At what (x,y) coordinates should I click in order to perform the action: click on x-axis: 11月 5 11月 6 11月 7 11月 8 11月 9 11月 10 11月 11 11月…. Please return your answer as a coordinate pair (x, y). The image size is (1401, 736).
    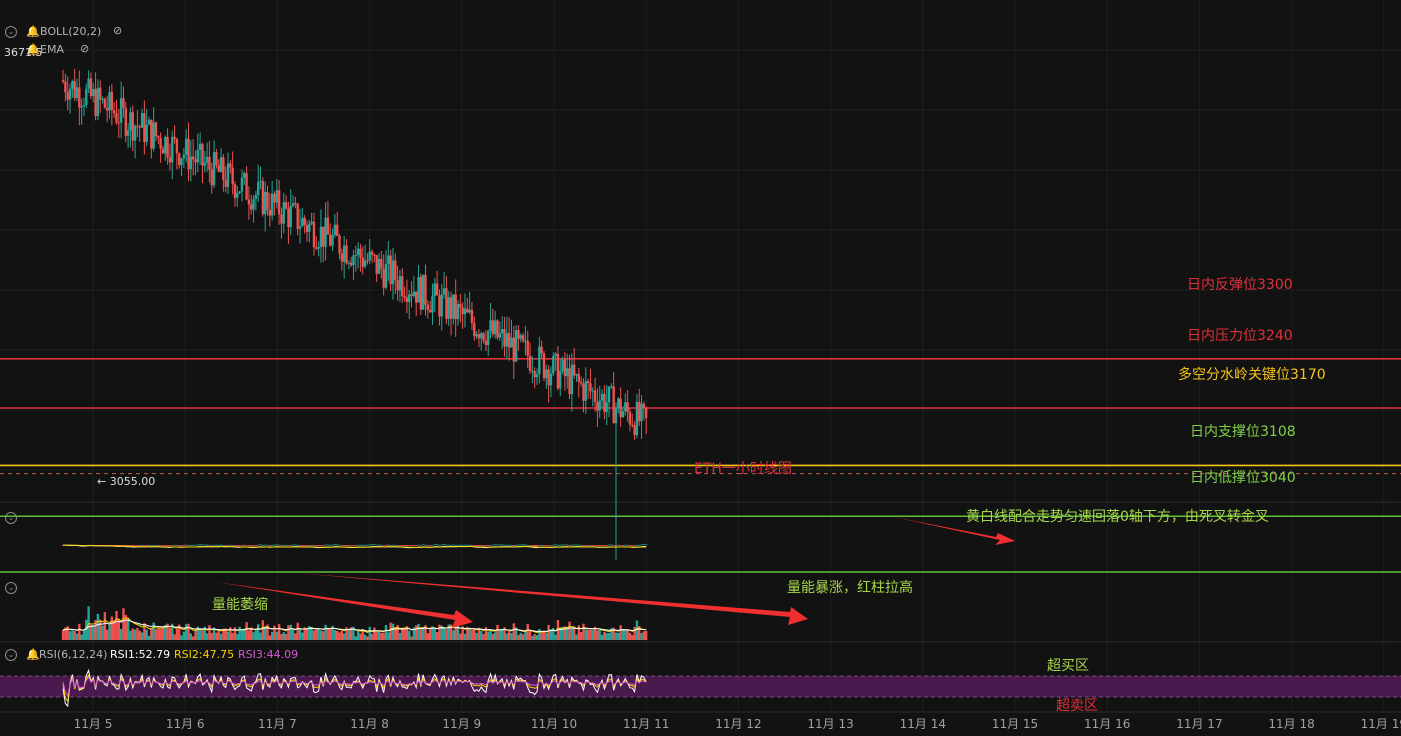
    Looking at the image, I should click on (737, 724).